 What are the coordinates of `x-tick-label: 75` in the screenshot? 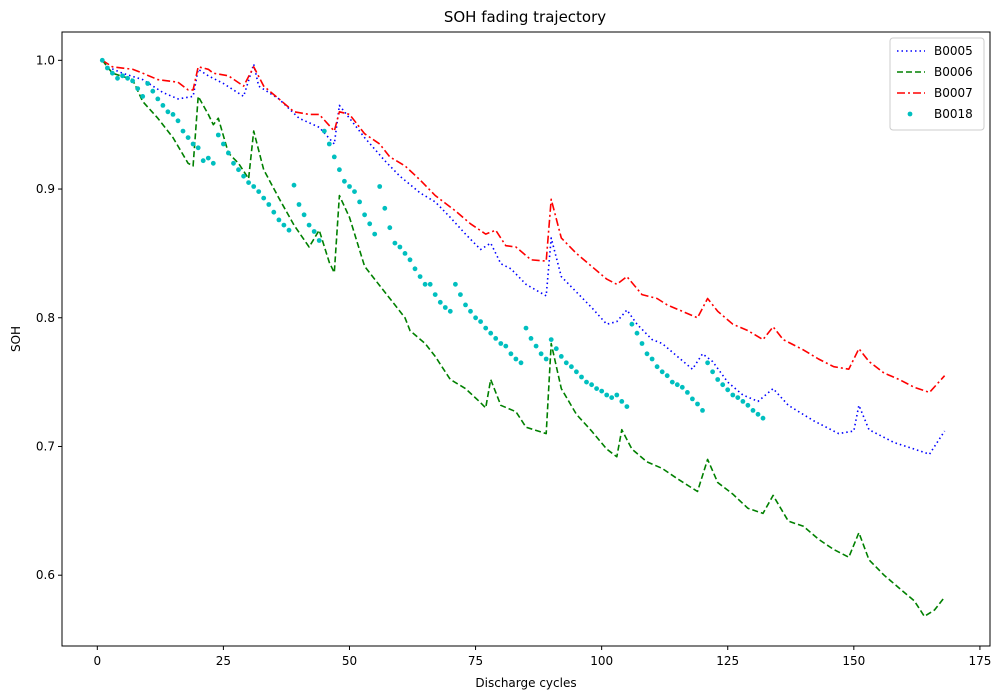 It's located at (475, 661).